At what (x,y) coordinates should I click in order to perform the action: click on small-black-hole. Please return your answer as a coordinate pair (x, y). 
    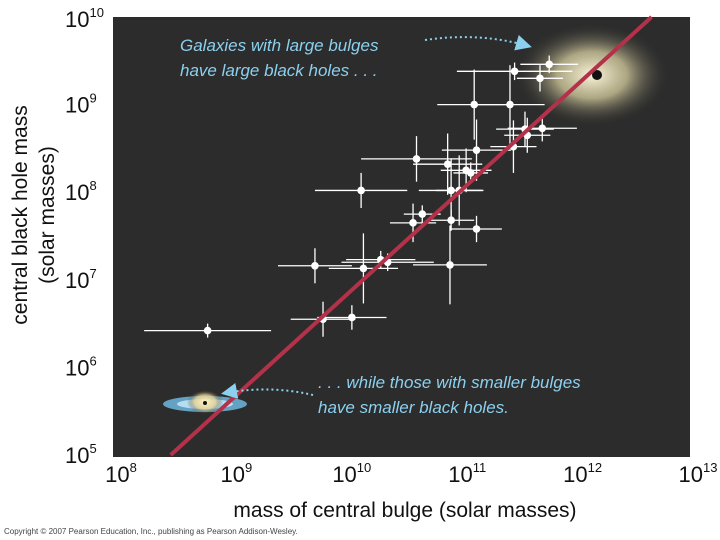
    Looking at the image, I should click on (205, 403).